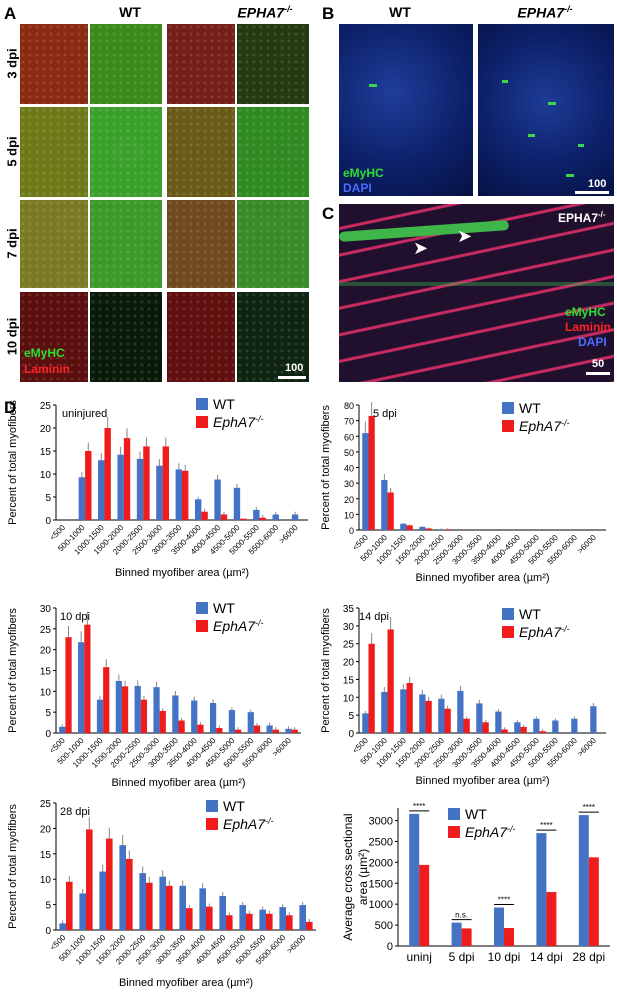 The height and width of the screenshot is (995, 617). What do you see at coordinates (219, 730) in the screenshot?
I see `bar-2-s1-c8` at bounding box center [219, 730].